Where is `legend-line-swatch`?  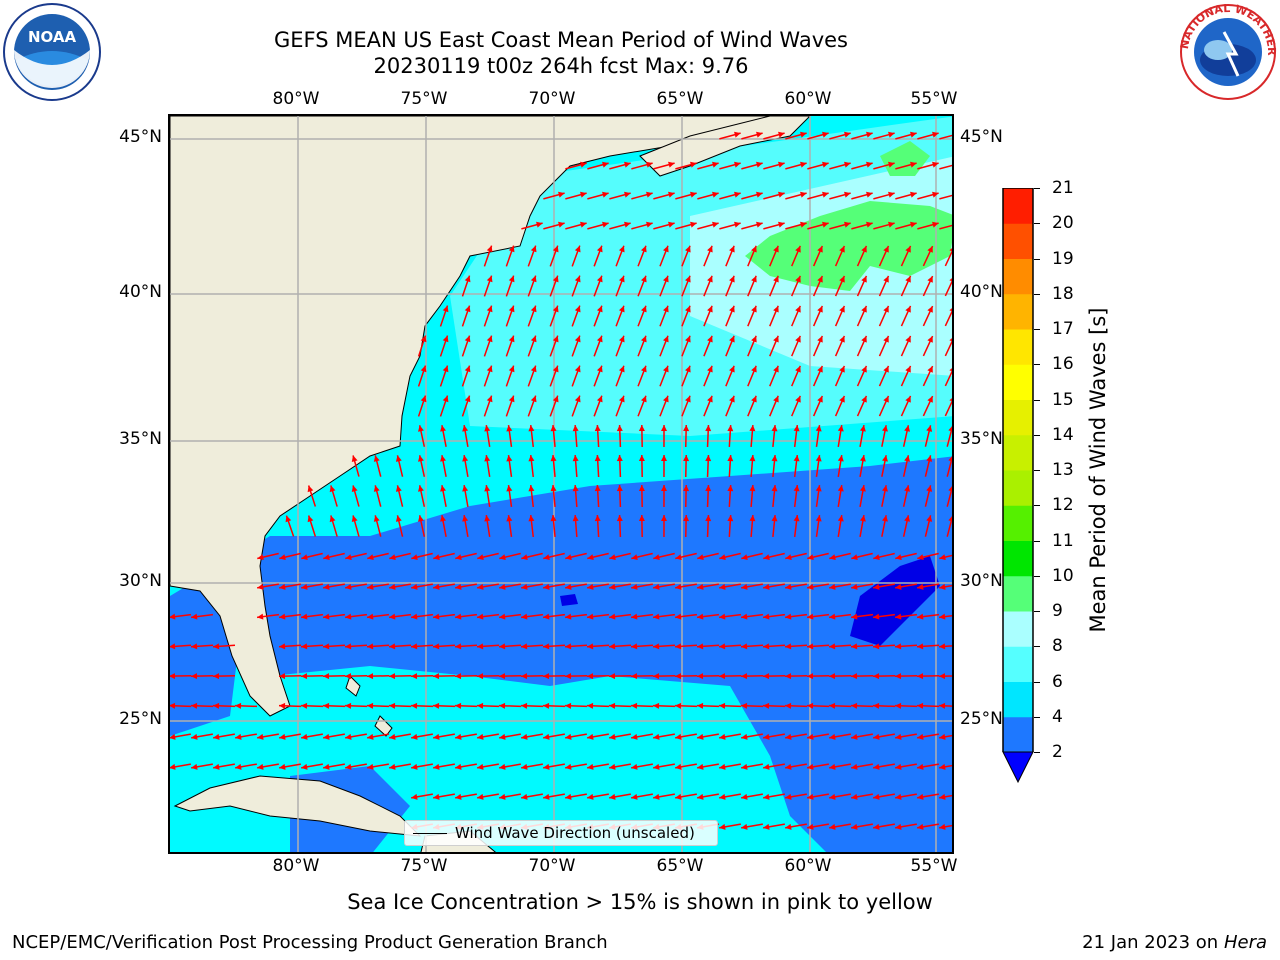 legend-line-swatch is located at coordinates (430, 833).